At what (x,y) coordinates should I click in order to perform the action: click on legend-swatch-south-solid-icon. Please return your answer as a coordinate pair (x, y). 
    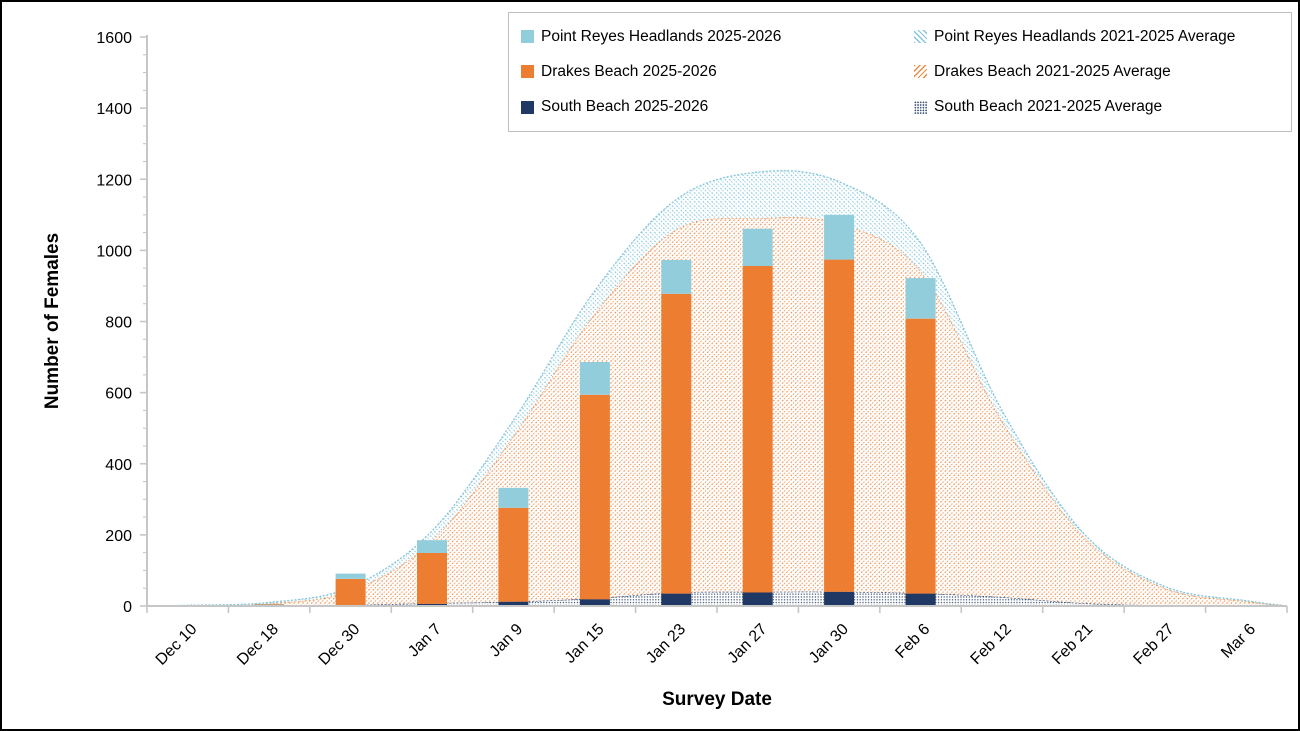
    Looking at the image, I should click on (527, 107).